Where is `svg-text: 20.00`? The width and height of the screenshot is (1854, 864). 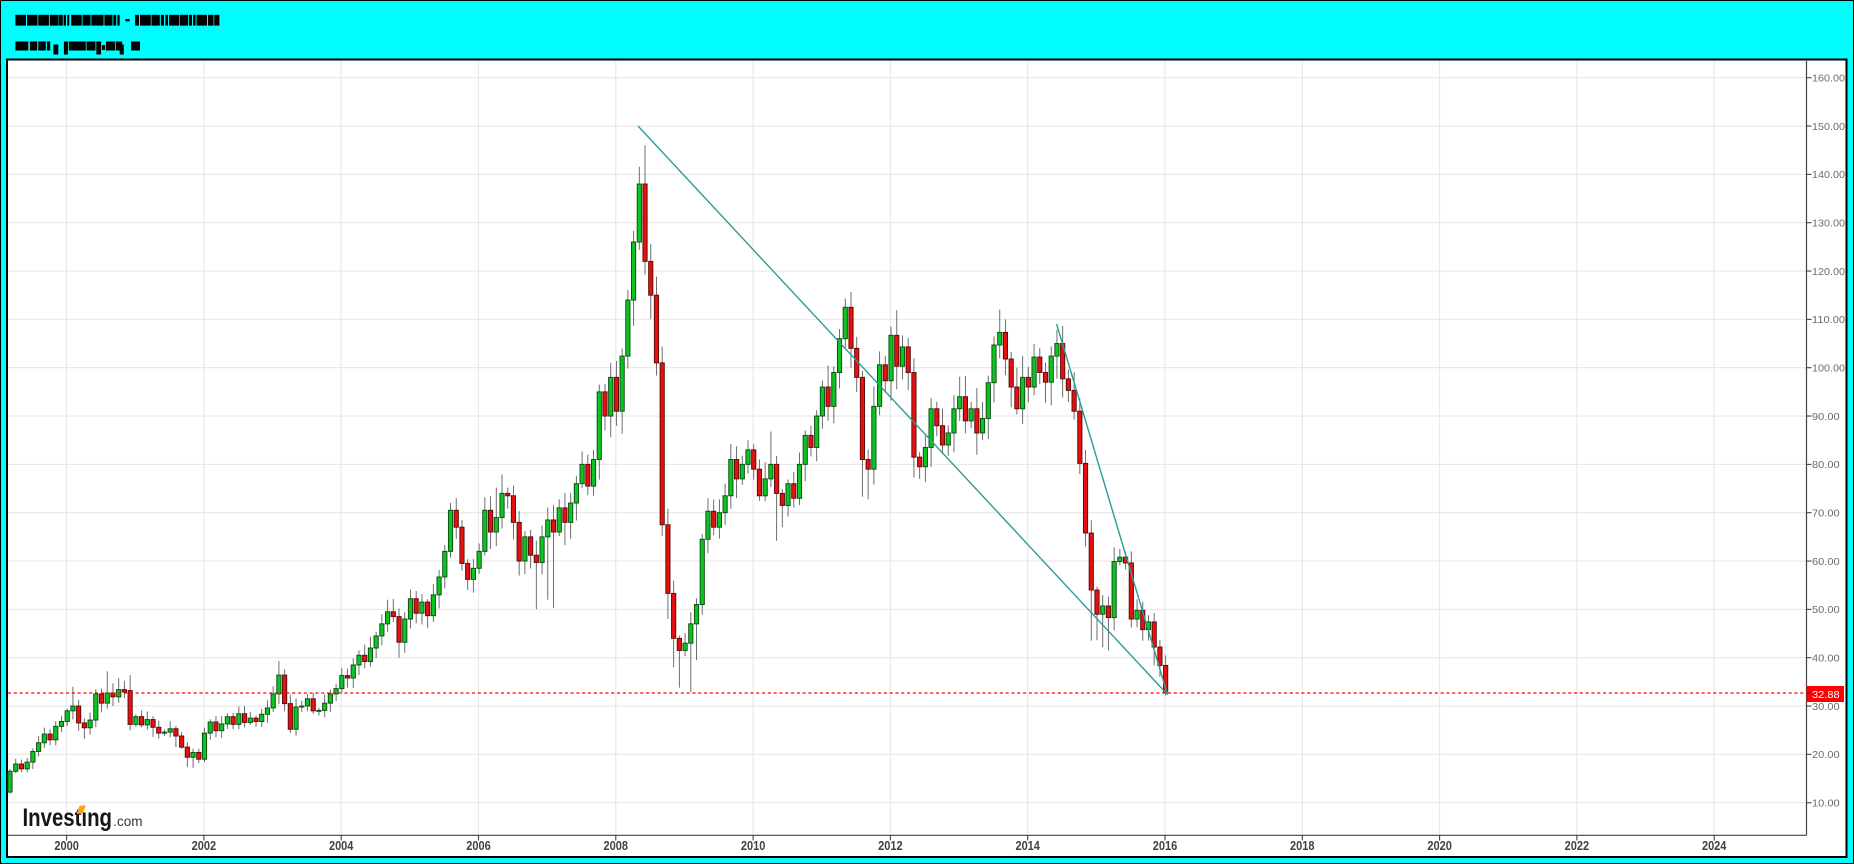 svg-text: 20.00 is located at coordinates (1826, 755).